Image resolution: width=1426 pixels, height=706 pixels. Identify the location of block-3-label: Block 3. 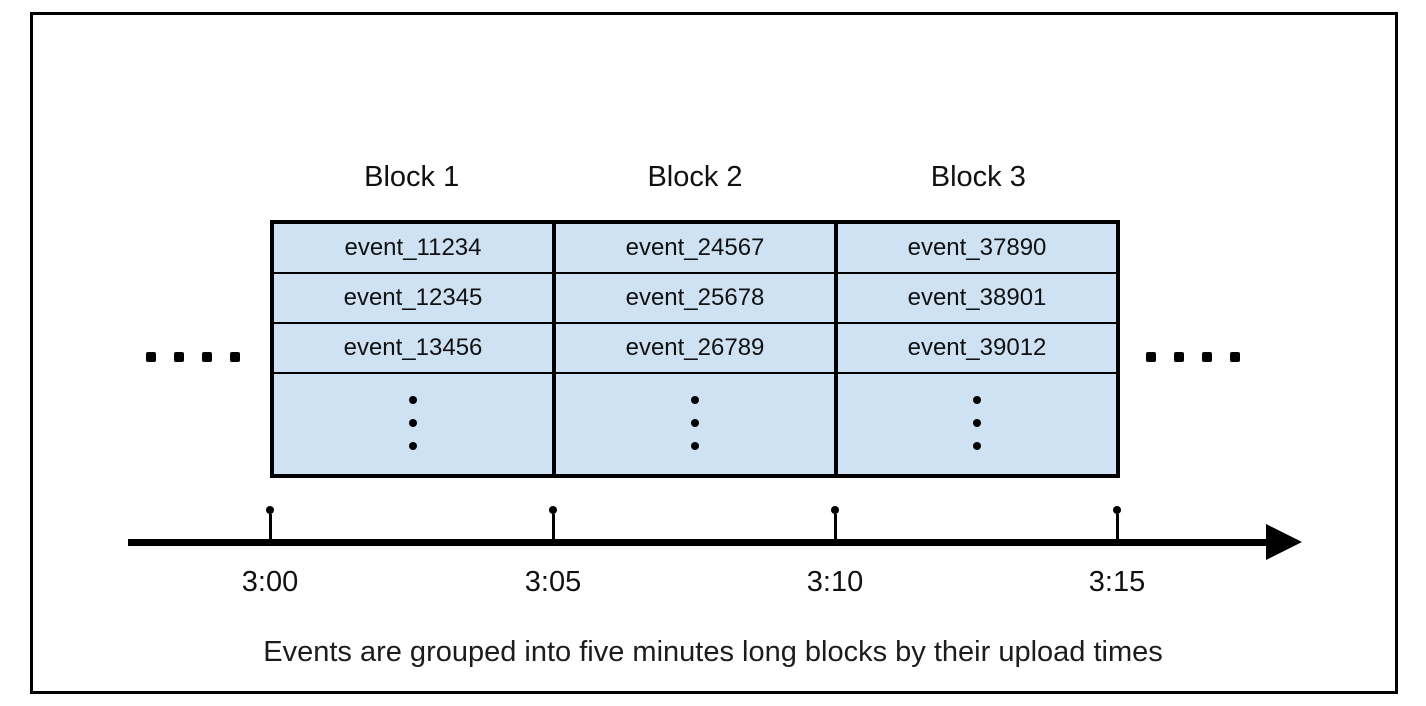
(978, 177).